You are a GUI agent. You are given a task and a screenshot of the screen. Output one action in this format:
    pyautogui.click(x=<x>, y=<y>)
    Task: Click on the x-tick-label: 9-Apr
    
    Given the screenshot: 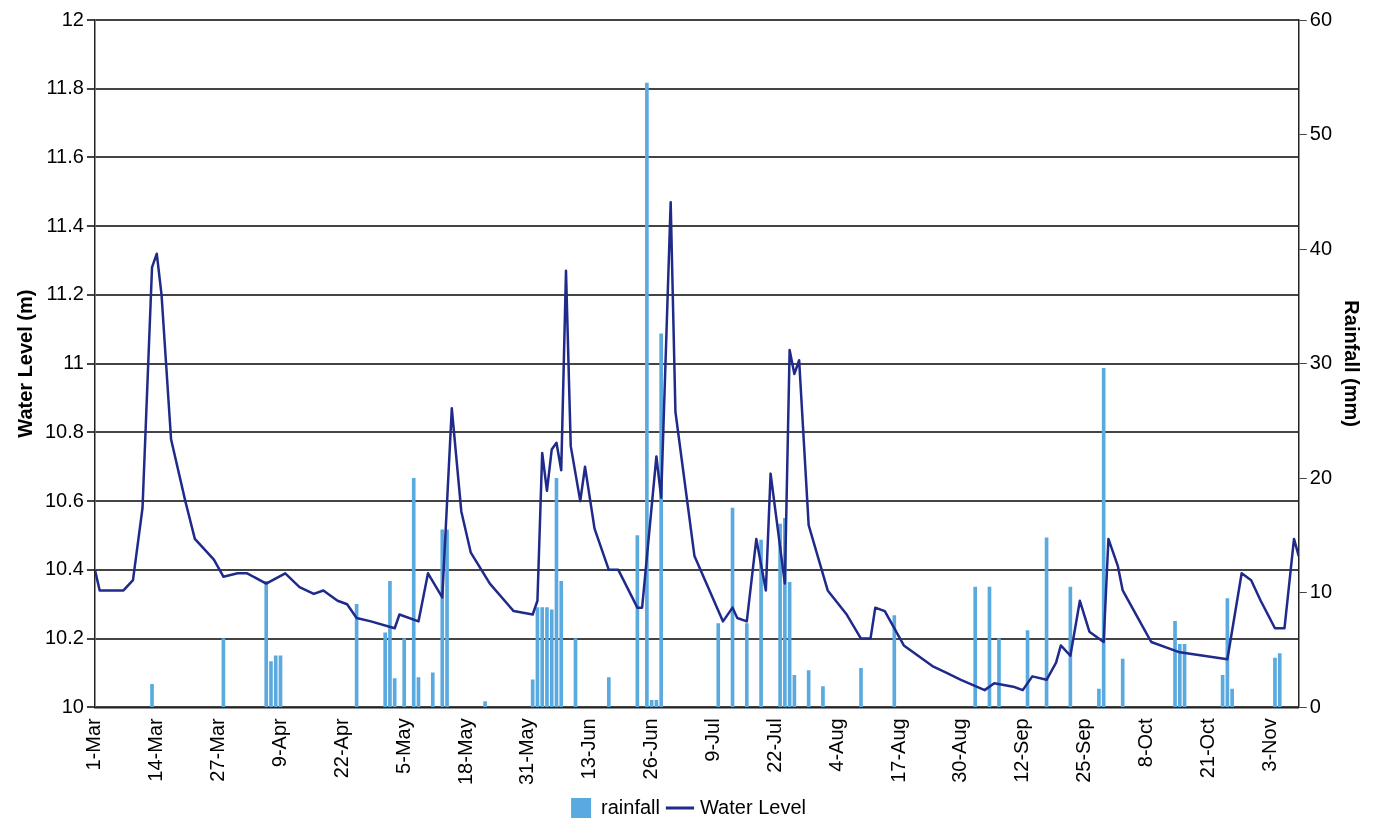 What is the action you would take?
    pyautogui.click(x=279, y=742)
    